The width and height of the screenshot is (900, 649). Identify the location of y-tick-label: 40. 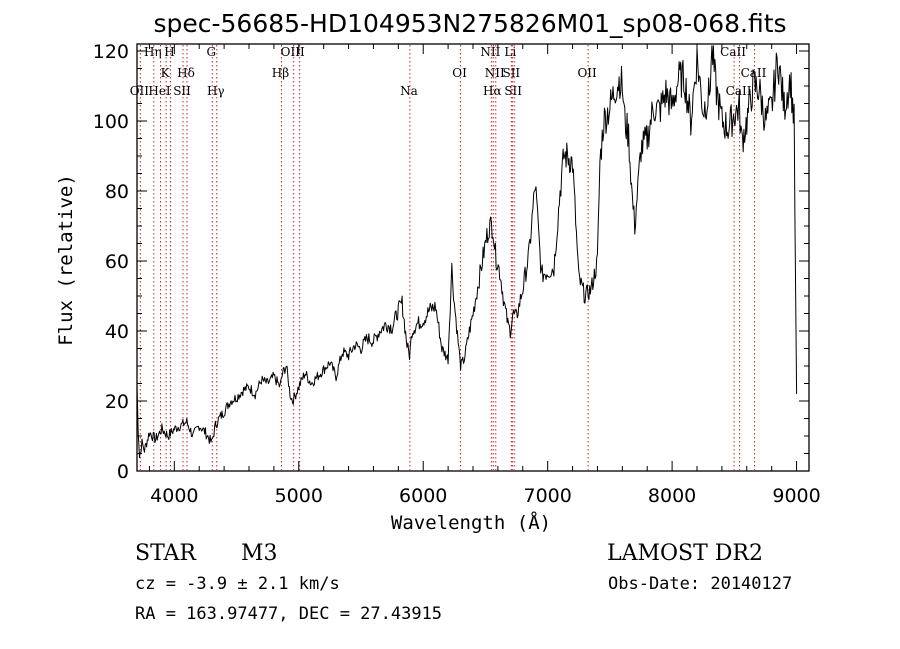
(117, 332).